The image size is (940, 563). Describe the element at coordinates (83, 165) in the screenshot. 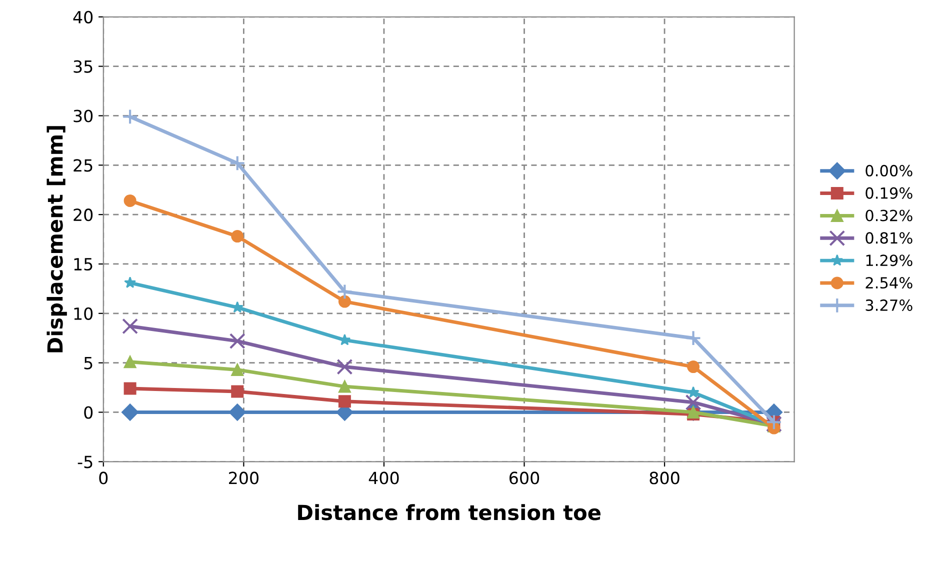

I see `y-tick-label: 25` at that location.